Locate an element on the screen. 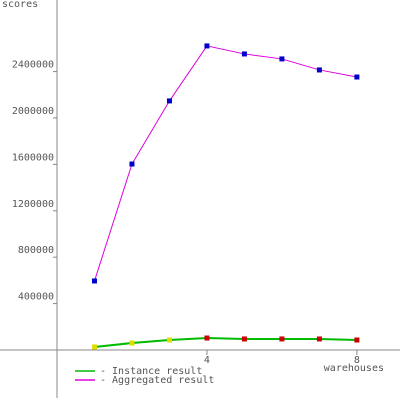  y-tick-label: 1600000 is located at coordinates (33, 157).